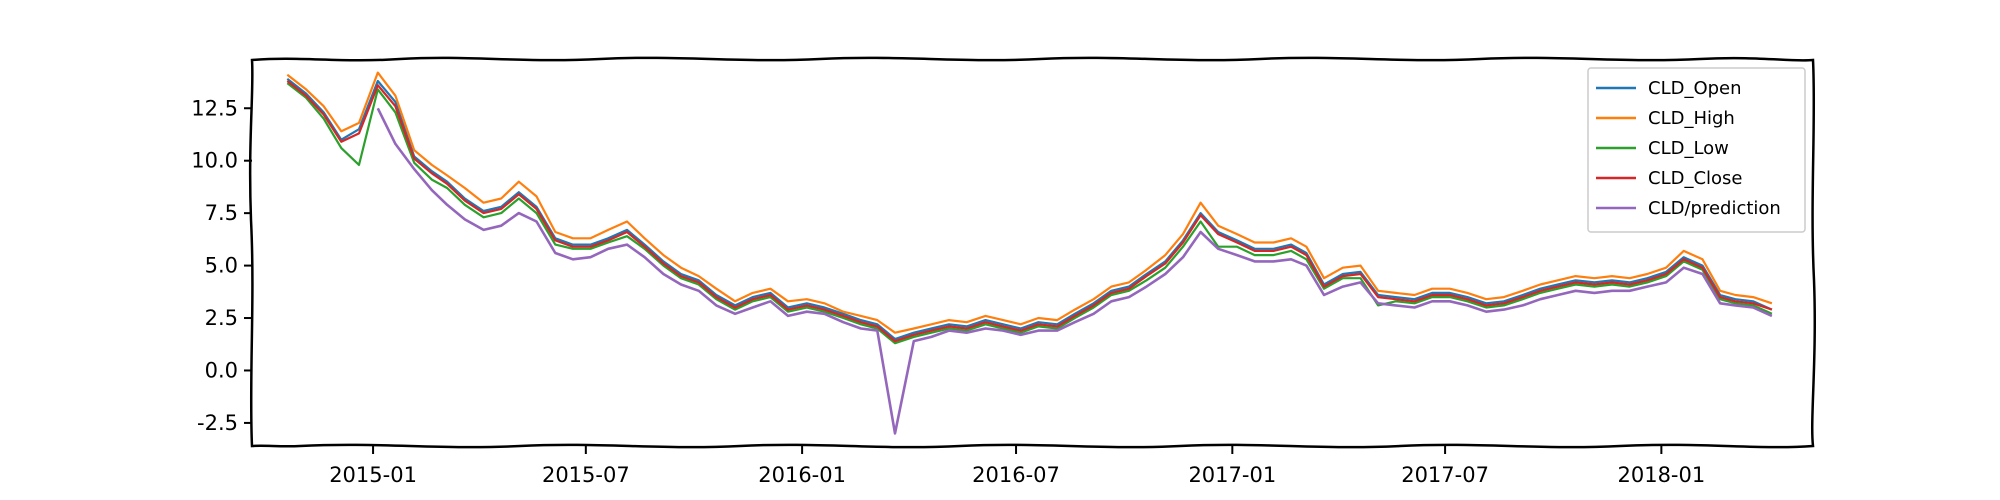 The height and width of the screenshot is (500, 2000). What do you see at coordinates (214, 108) in the screenshot?
I see `y-tick-label: 12.5` at bounding box center [214, 108].